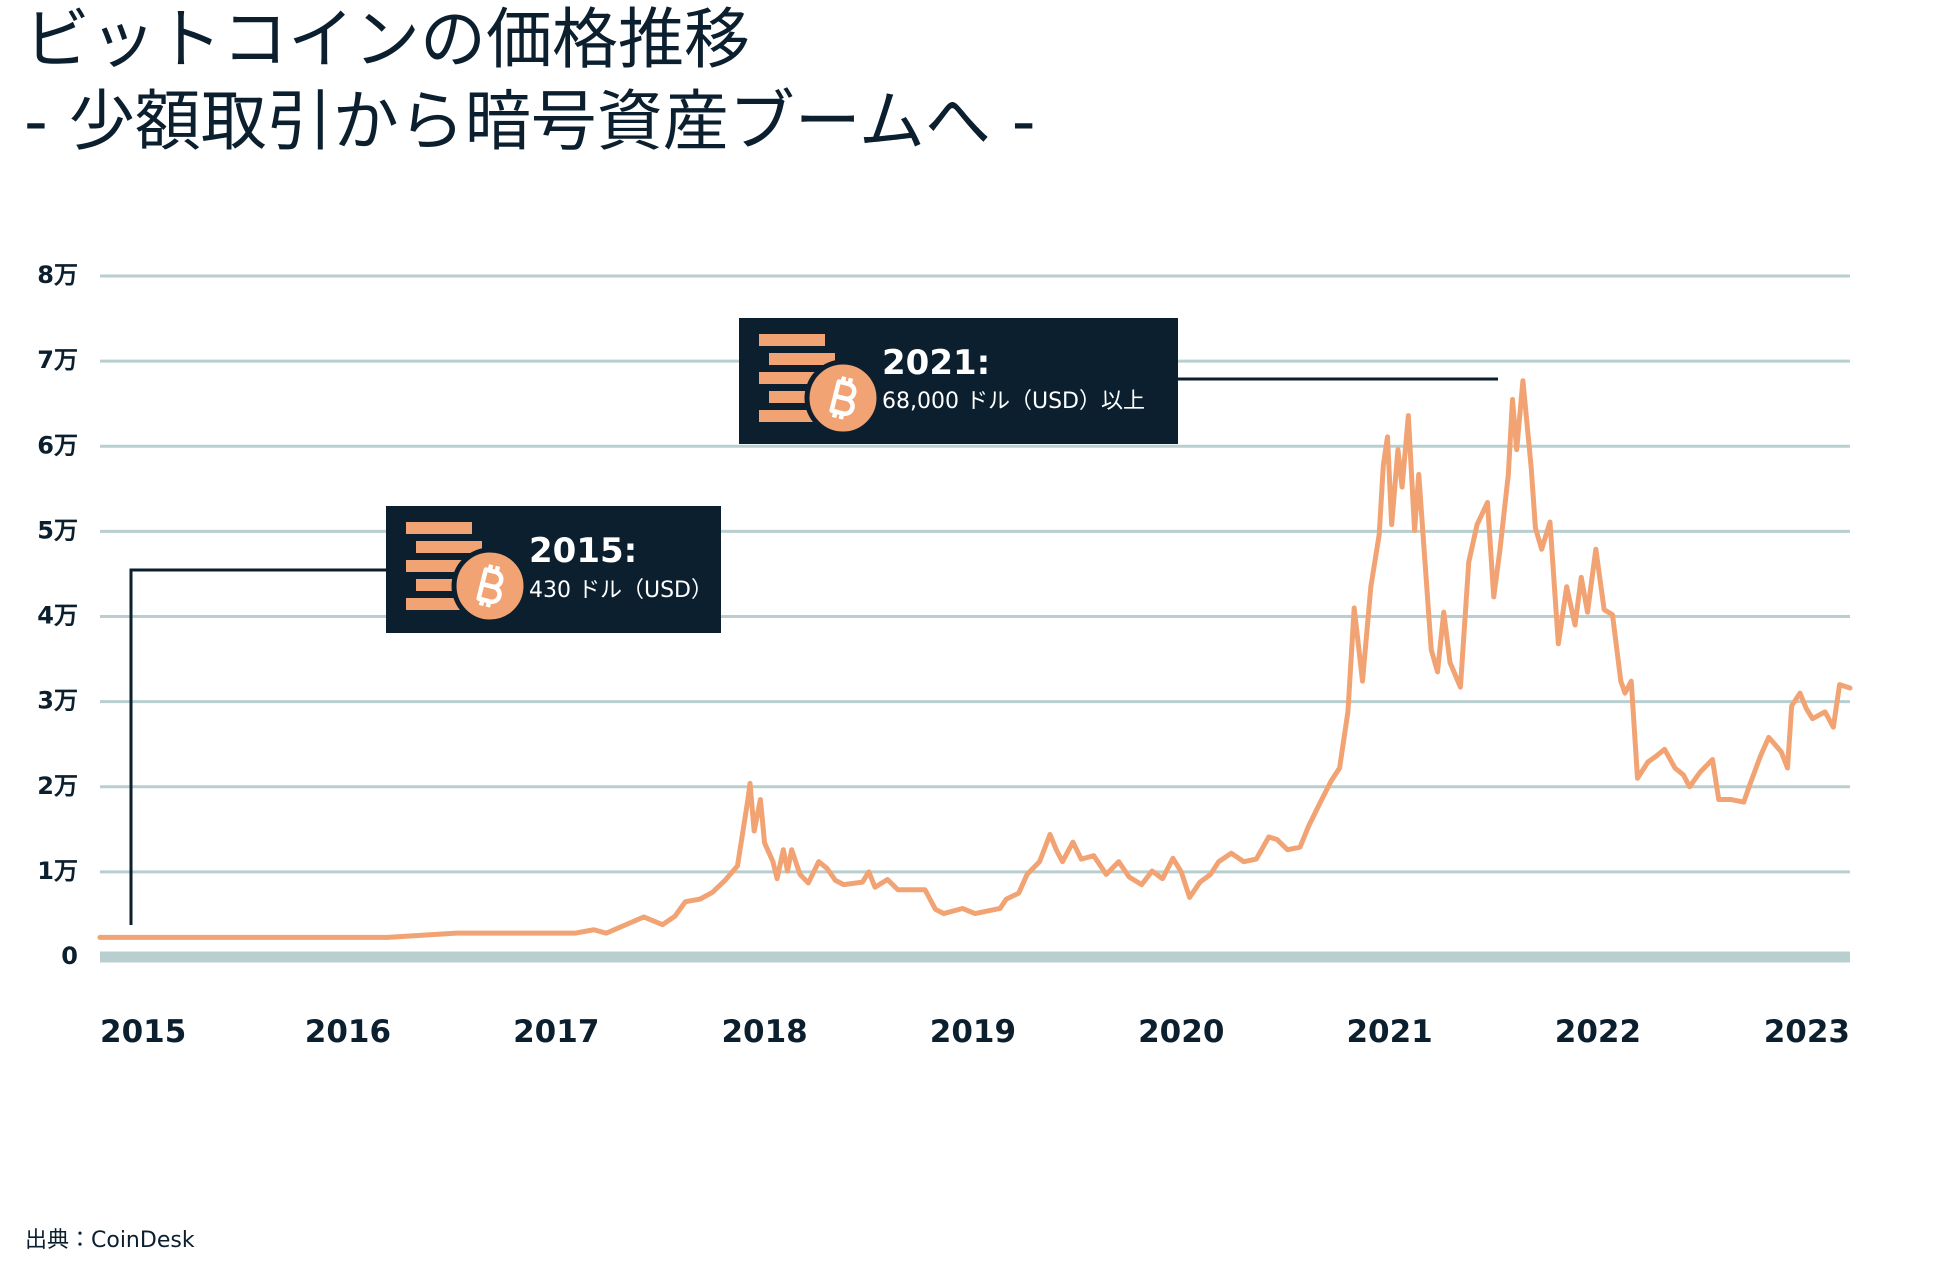 This screenshot has height=1271, width=1940. What do you see at coordinates (57, 275) in the screenshot?
I see `y-tick-label: 8万` at bounding box center [57, 275].